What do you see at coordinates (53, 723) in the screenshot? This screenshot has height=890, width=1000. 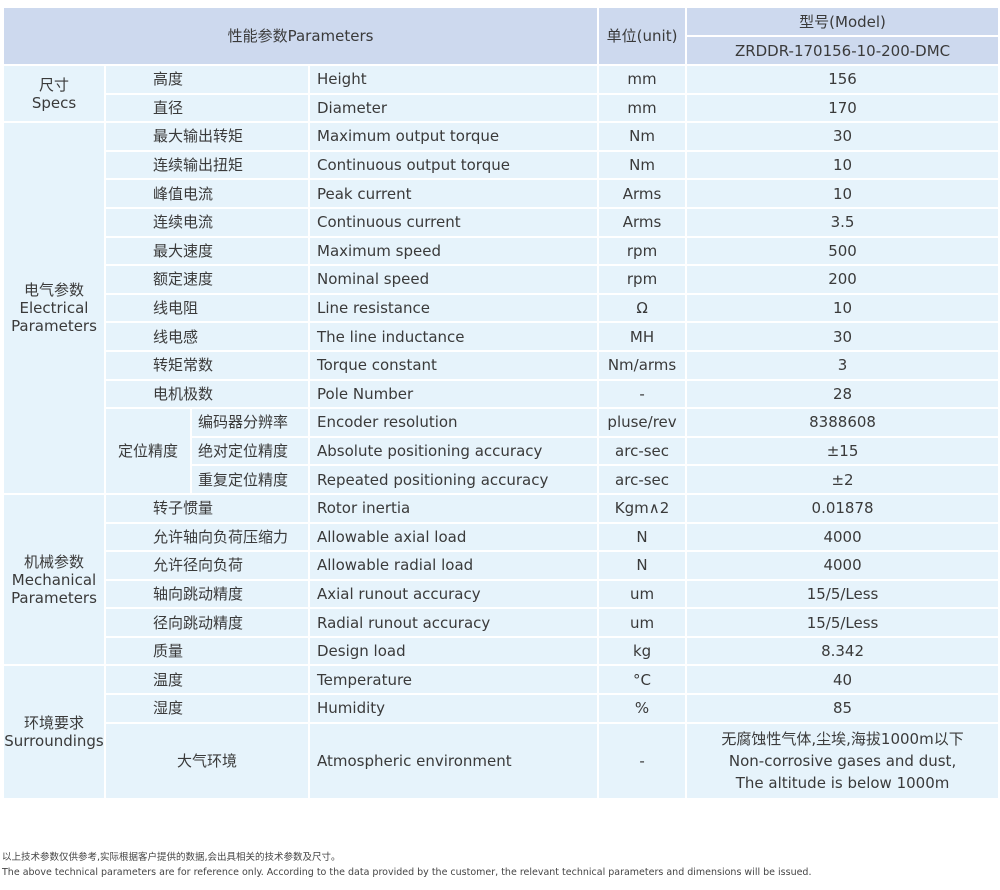 I see `group-label-cn: 环境要求` at bounding box center [53, 723].